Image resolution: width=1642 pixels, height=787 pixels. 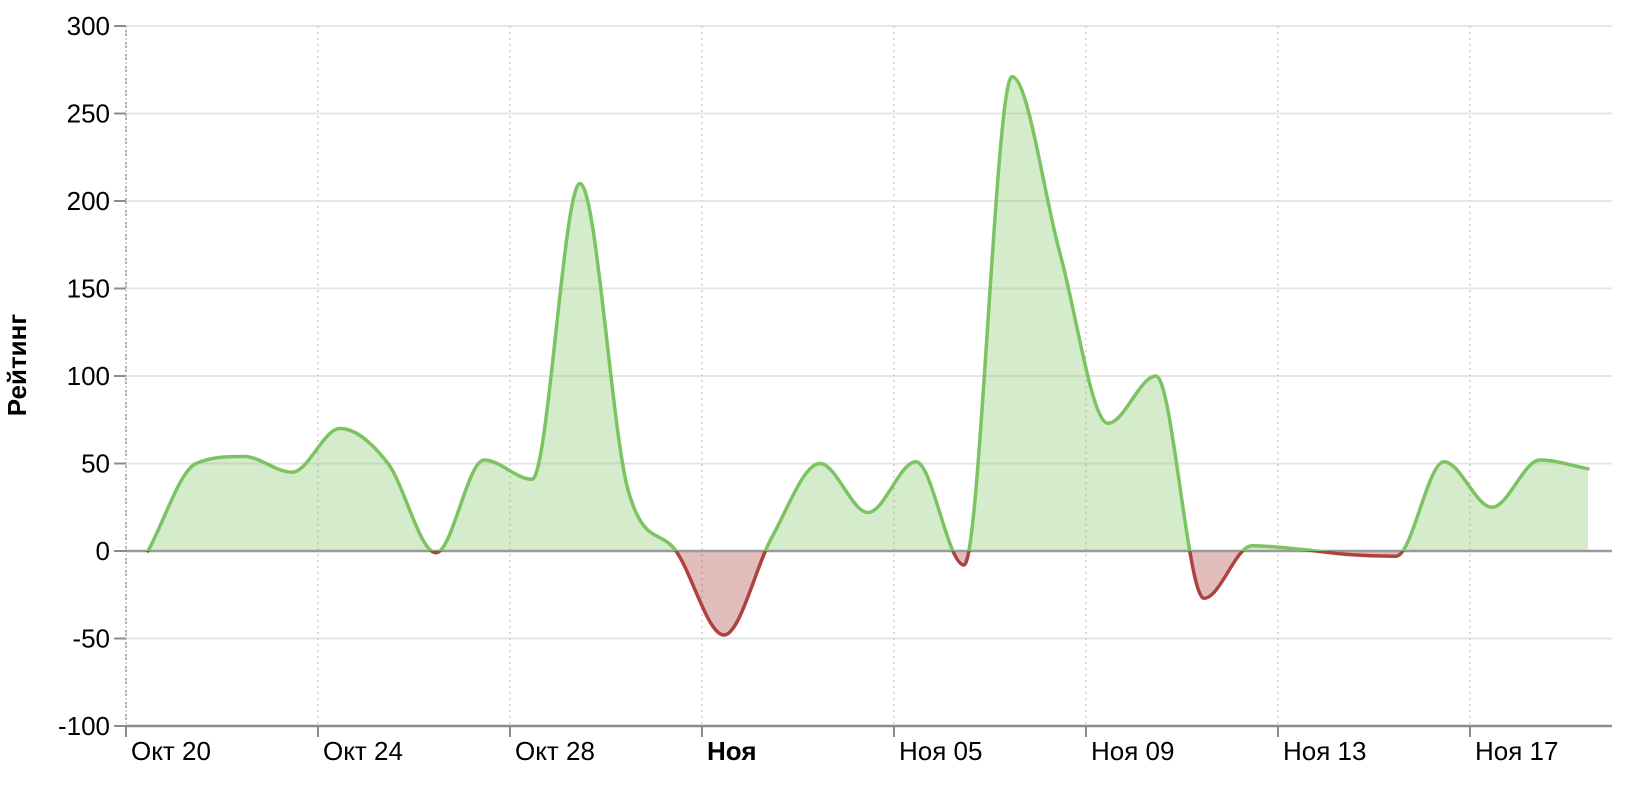 I want to click on y-axis-label: 250, so click(x=88, y=114).